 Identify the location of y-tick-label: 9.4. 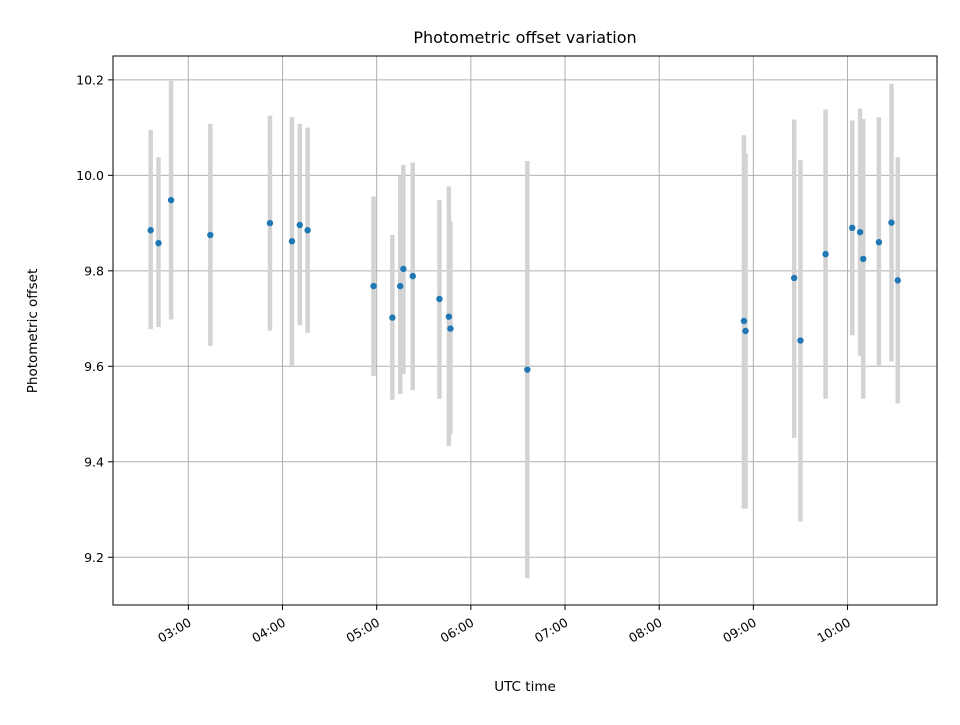
(94, 461).